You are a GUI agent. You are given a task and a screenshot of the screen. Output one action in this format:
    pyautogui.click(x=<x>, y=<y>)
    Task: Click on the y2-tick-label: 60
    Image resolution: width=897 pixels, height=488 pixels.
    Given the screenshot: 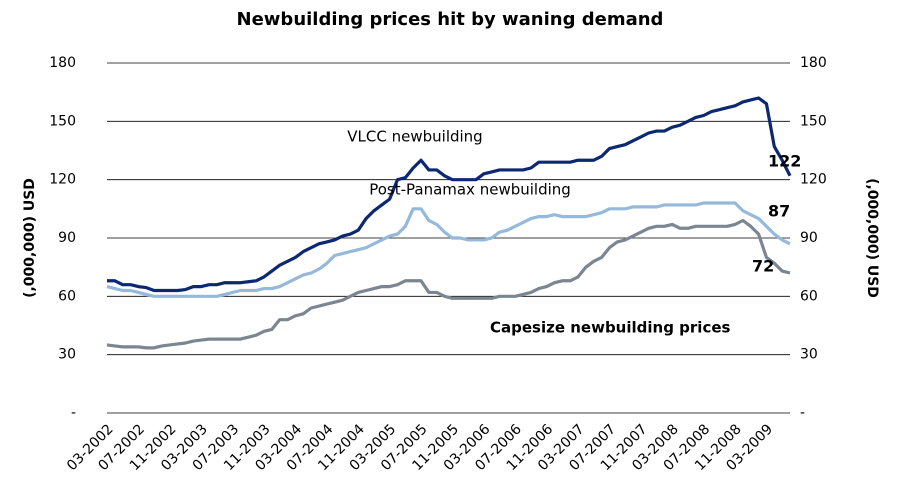 What is the action you would take?
    pyautogui.click(x=809, y=296)
    